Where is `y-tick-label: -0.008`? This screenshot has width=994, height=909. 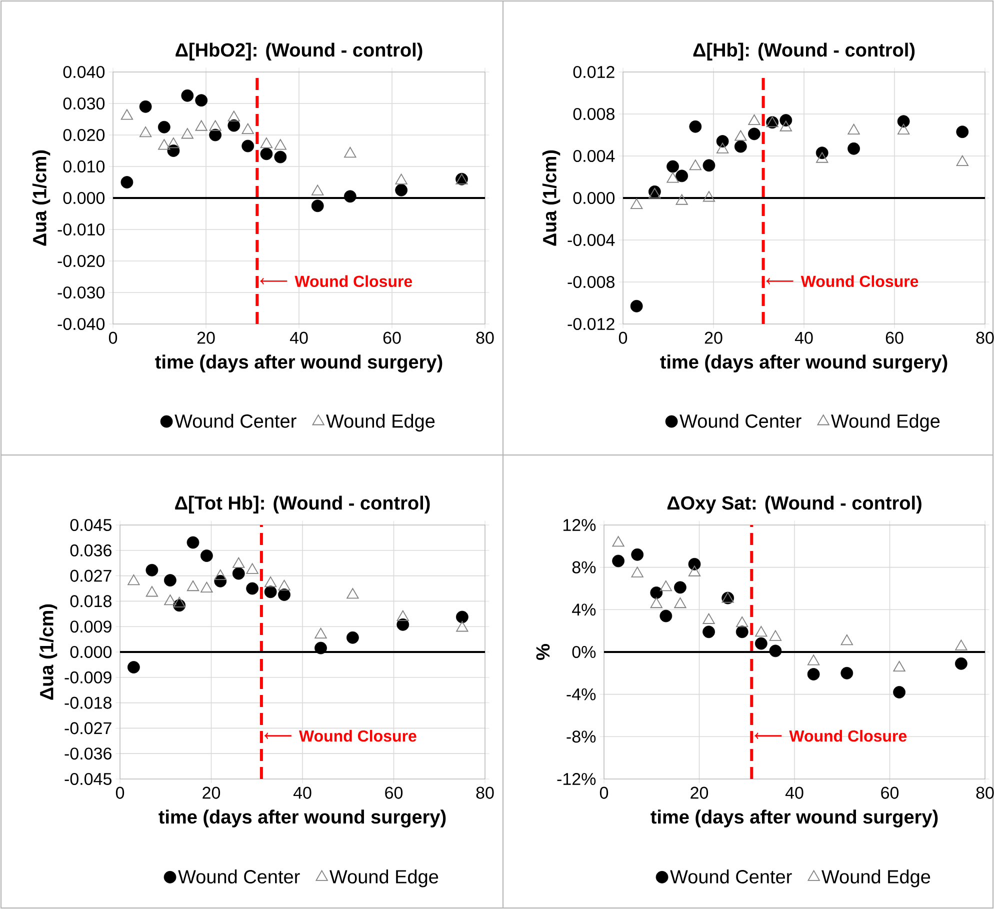 y-tick-label: -0.008 is located at coordinates (591, 282).